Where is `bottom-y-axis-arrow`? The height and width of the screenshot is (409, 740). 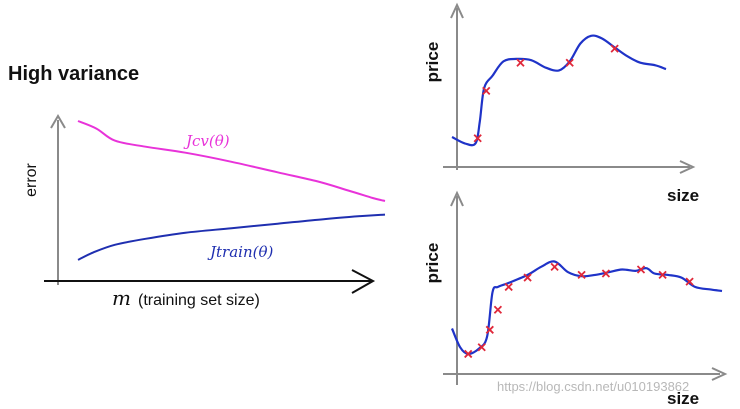
bottom-y-axis-arrow is located at coordinates (457, 198).